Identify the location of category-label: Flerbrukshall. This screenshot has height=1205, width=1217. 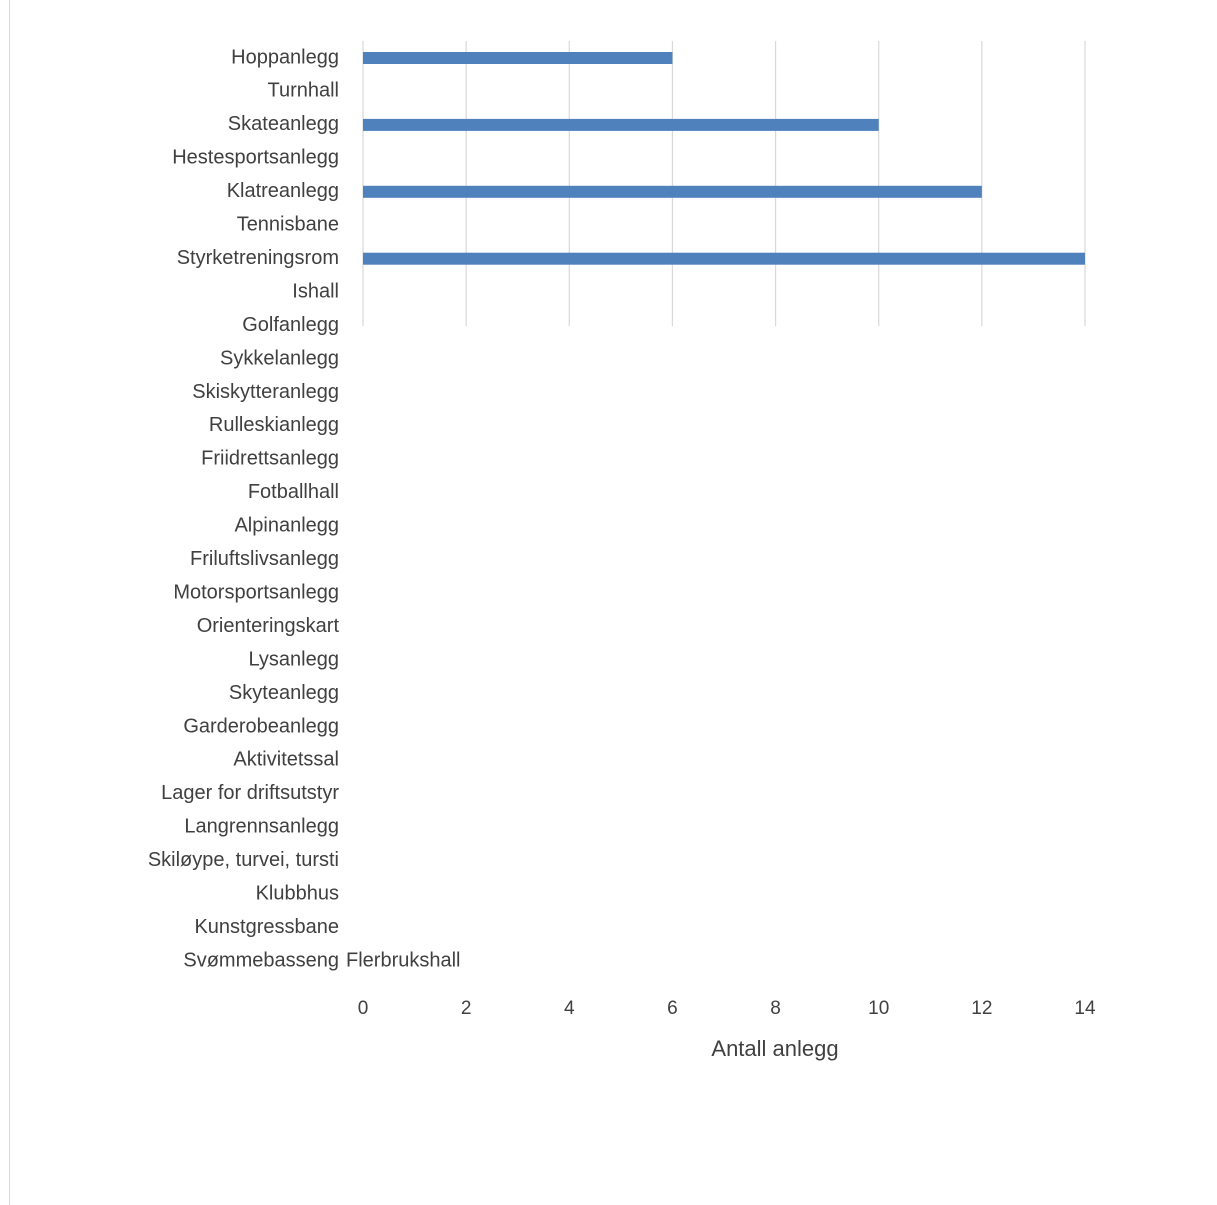
(403, 960).